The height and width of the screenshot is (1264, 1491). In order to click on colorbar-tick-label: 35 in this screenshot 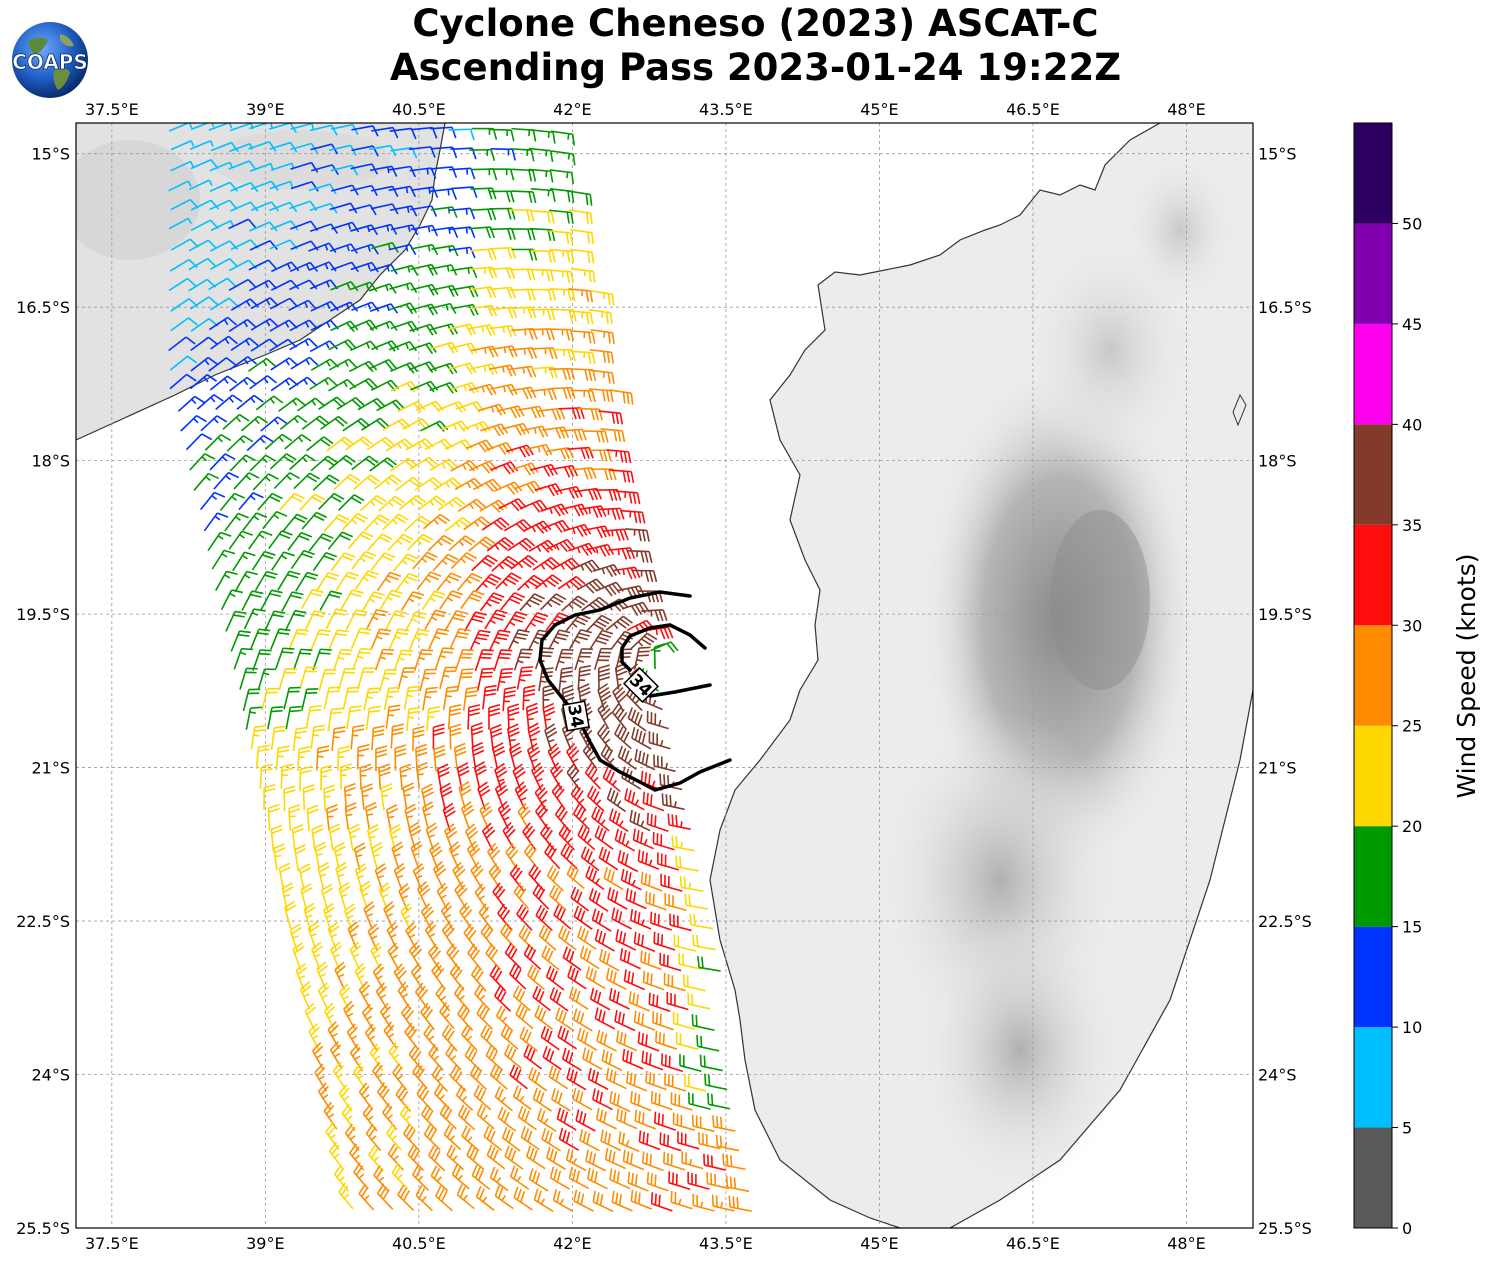, I will do `click(1412, 525)`.